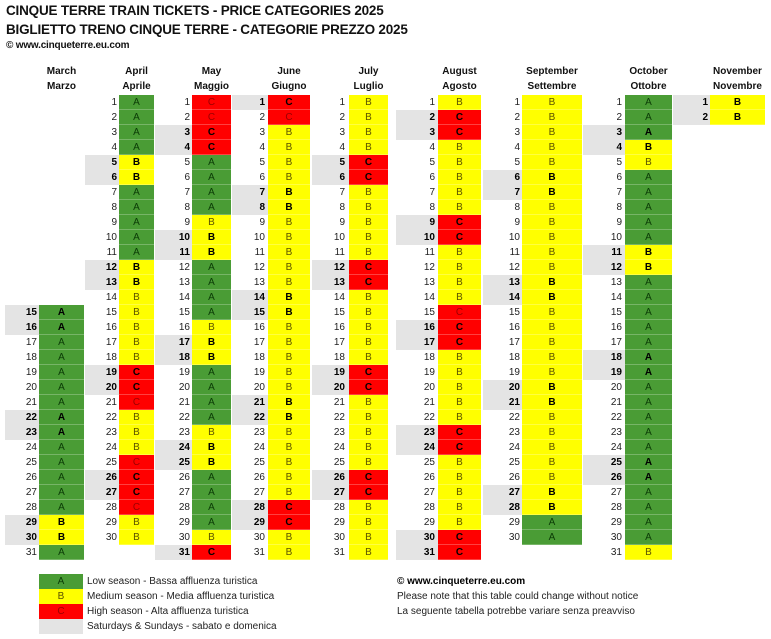  I want to click on october-day-number: 30, so click(616, 537).